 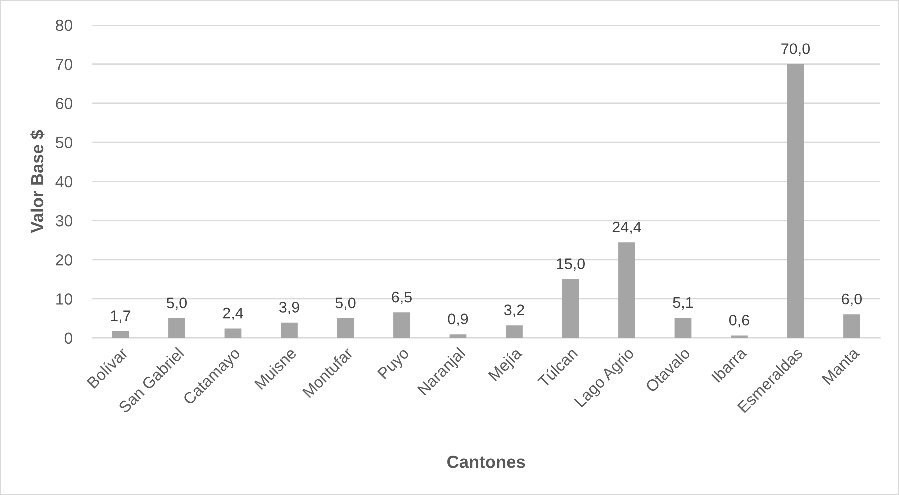 I want to click on y-tick-label: 80, so click(x=64, y=26).